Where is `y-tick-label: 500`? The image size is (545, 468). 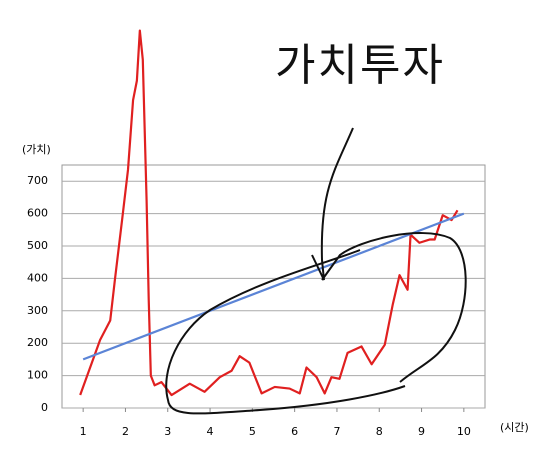
y-tick-label: 500 is located at coordinates (37, 245).